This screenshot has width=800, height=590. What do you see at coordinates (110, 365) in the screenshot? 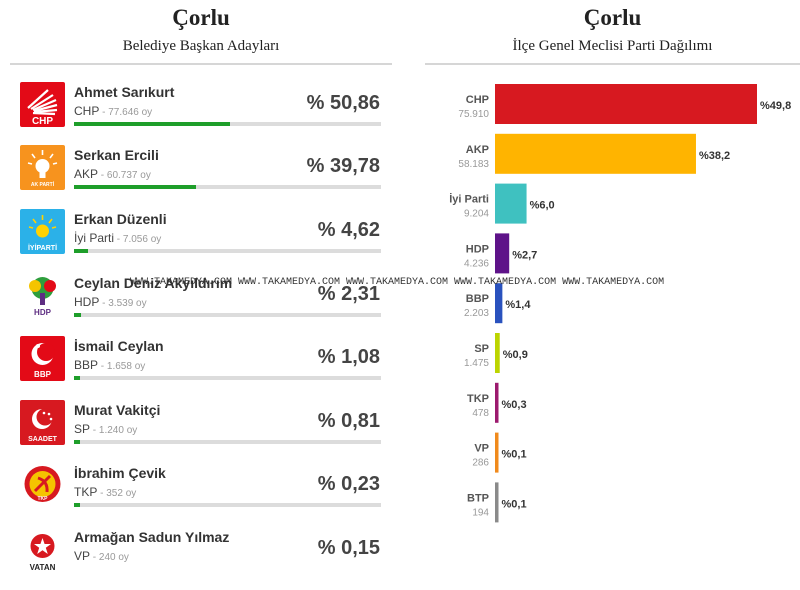
I see `candidate-party-votes: BBP - 1.658 oy` at bounding box center [110, 365].